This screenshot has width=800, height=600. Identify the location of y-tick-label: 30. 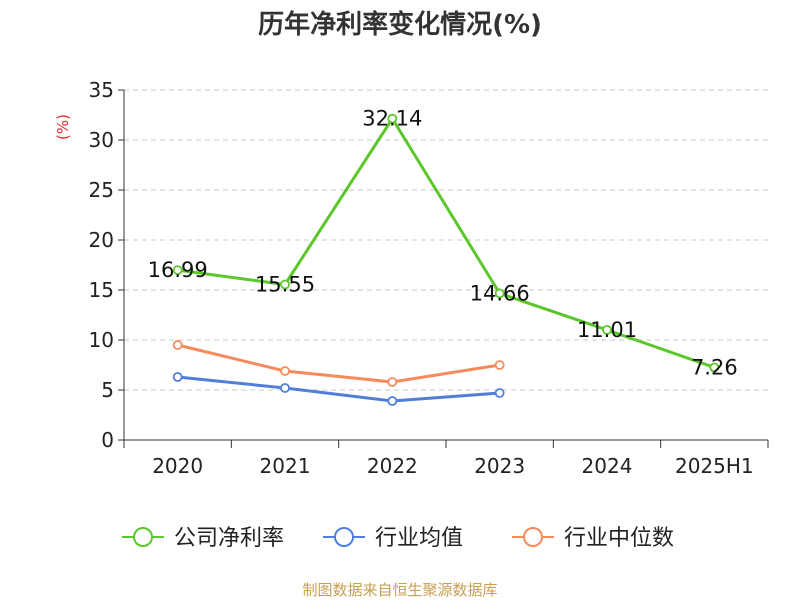
(101, 140).